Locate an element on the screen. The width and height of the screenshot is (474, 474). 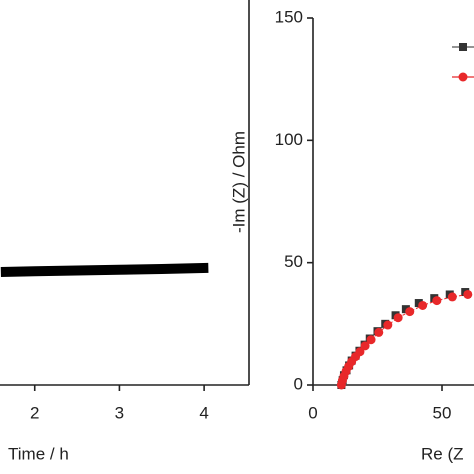
y-tick-label: 150 is located at coordinates (289, 16).